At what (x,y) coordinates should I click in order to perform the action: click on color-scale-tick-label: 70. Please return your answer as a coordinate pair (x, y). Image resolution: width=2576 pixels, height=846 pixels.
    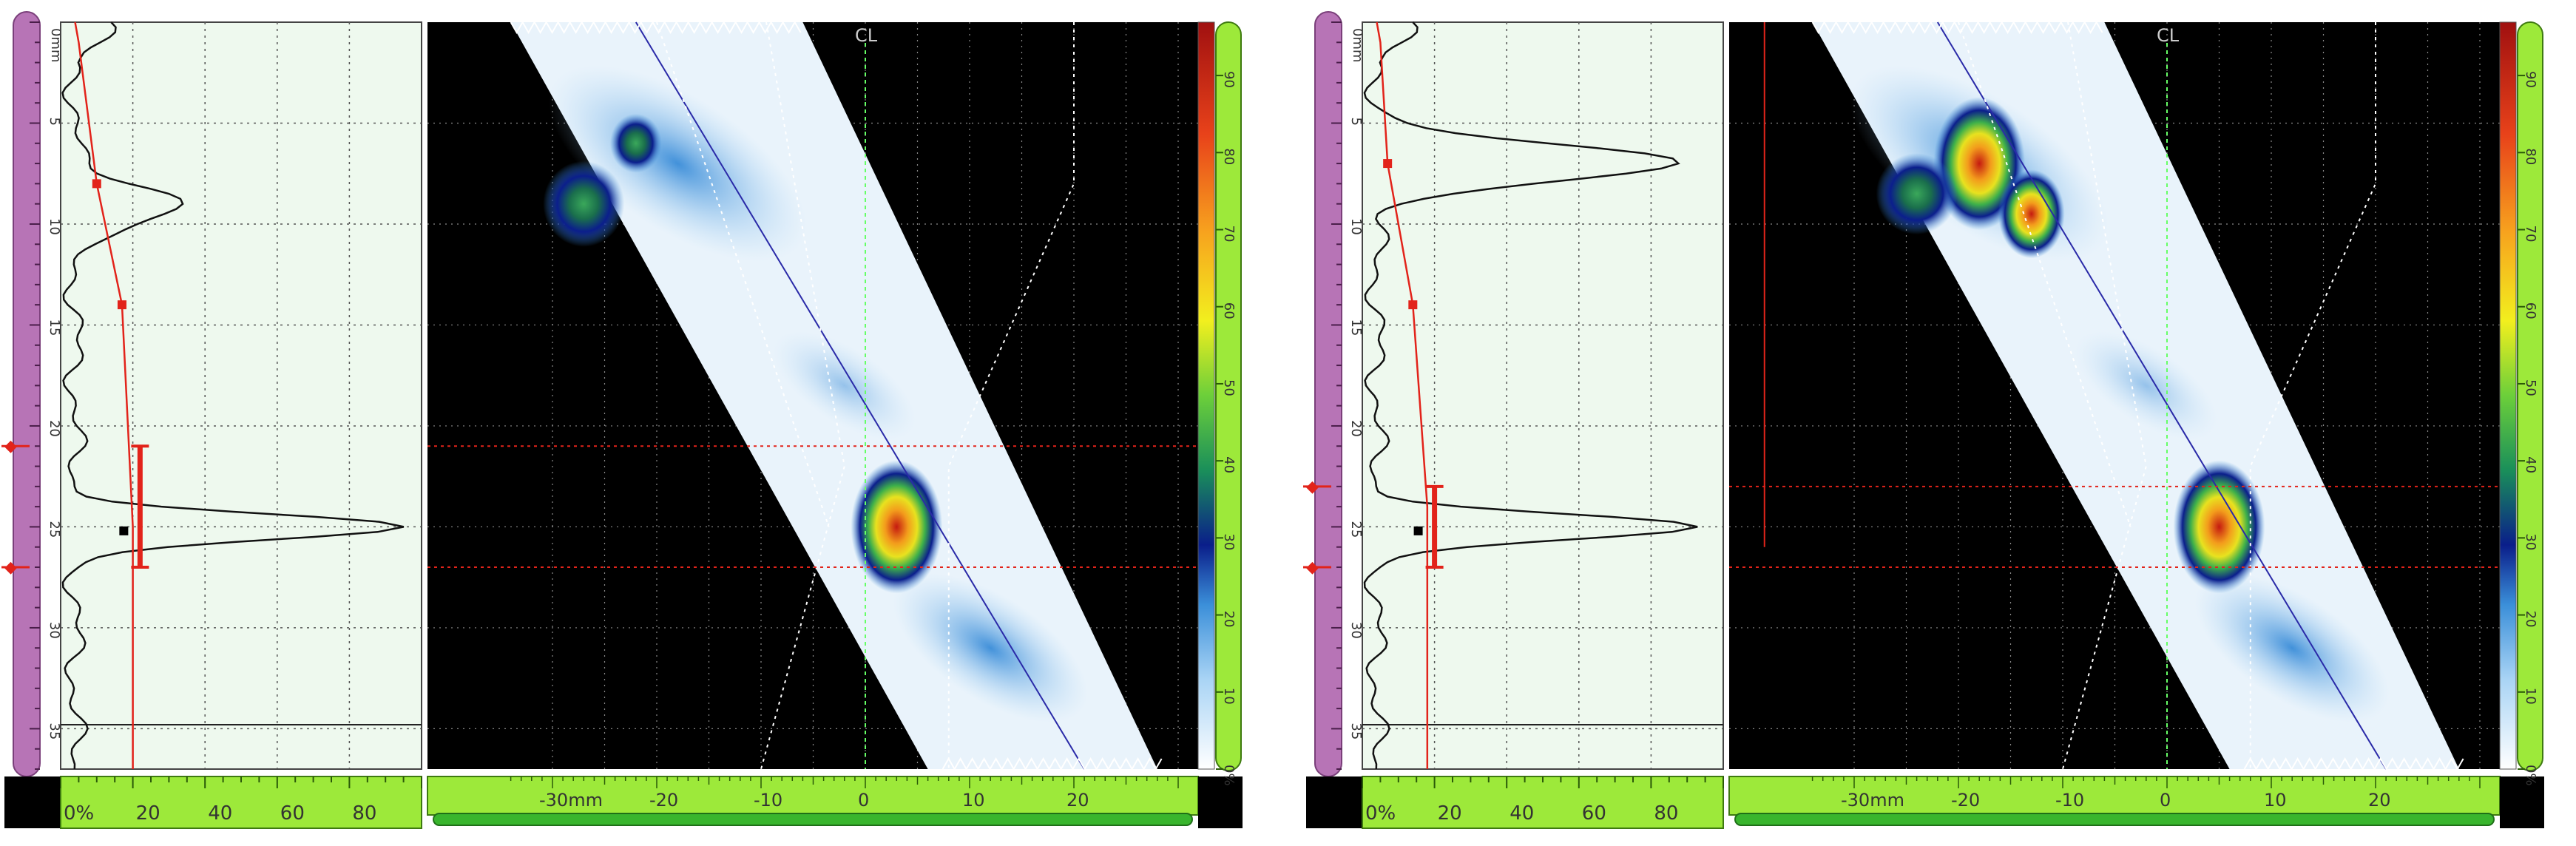
    Looking at the image, I should click on (2530, 234).